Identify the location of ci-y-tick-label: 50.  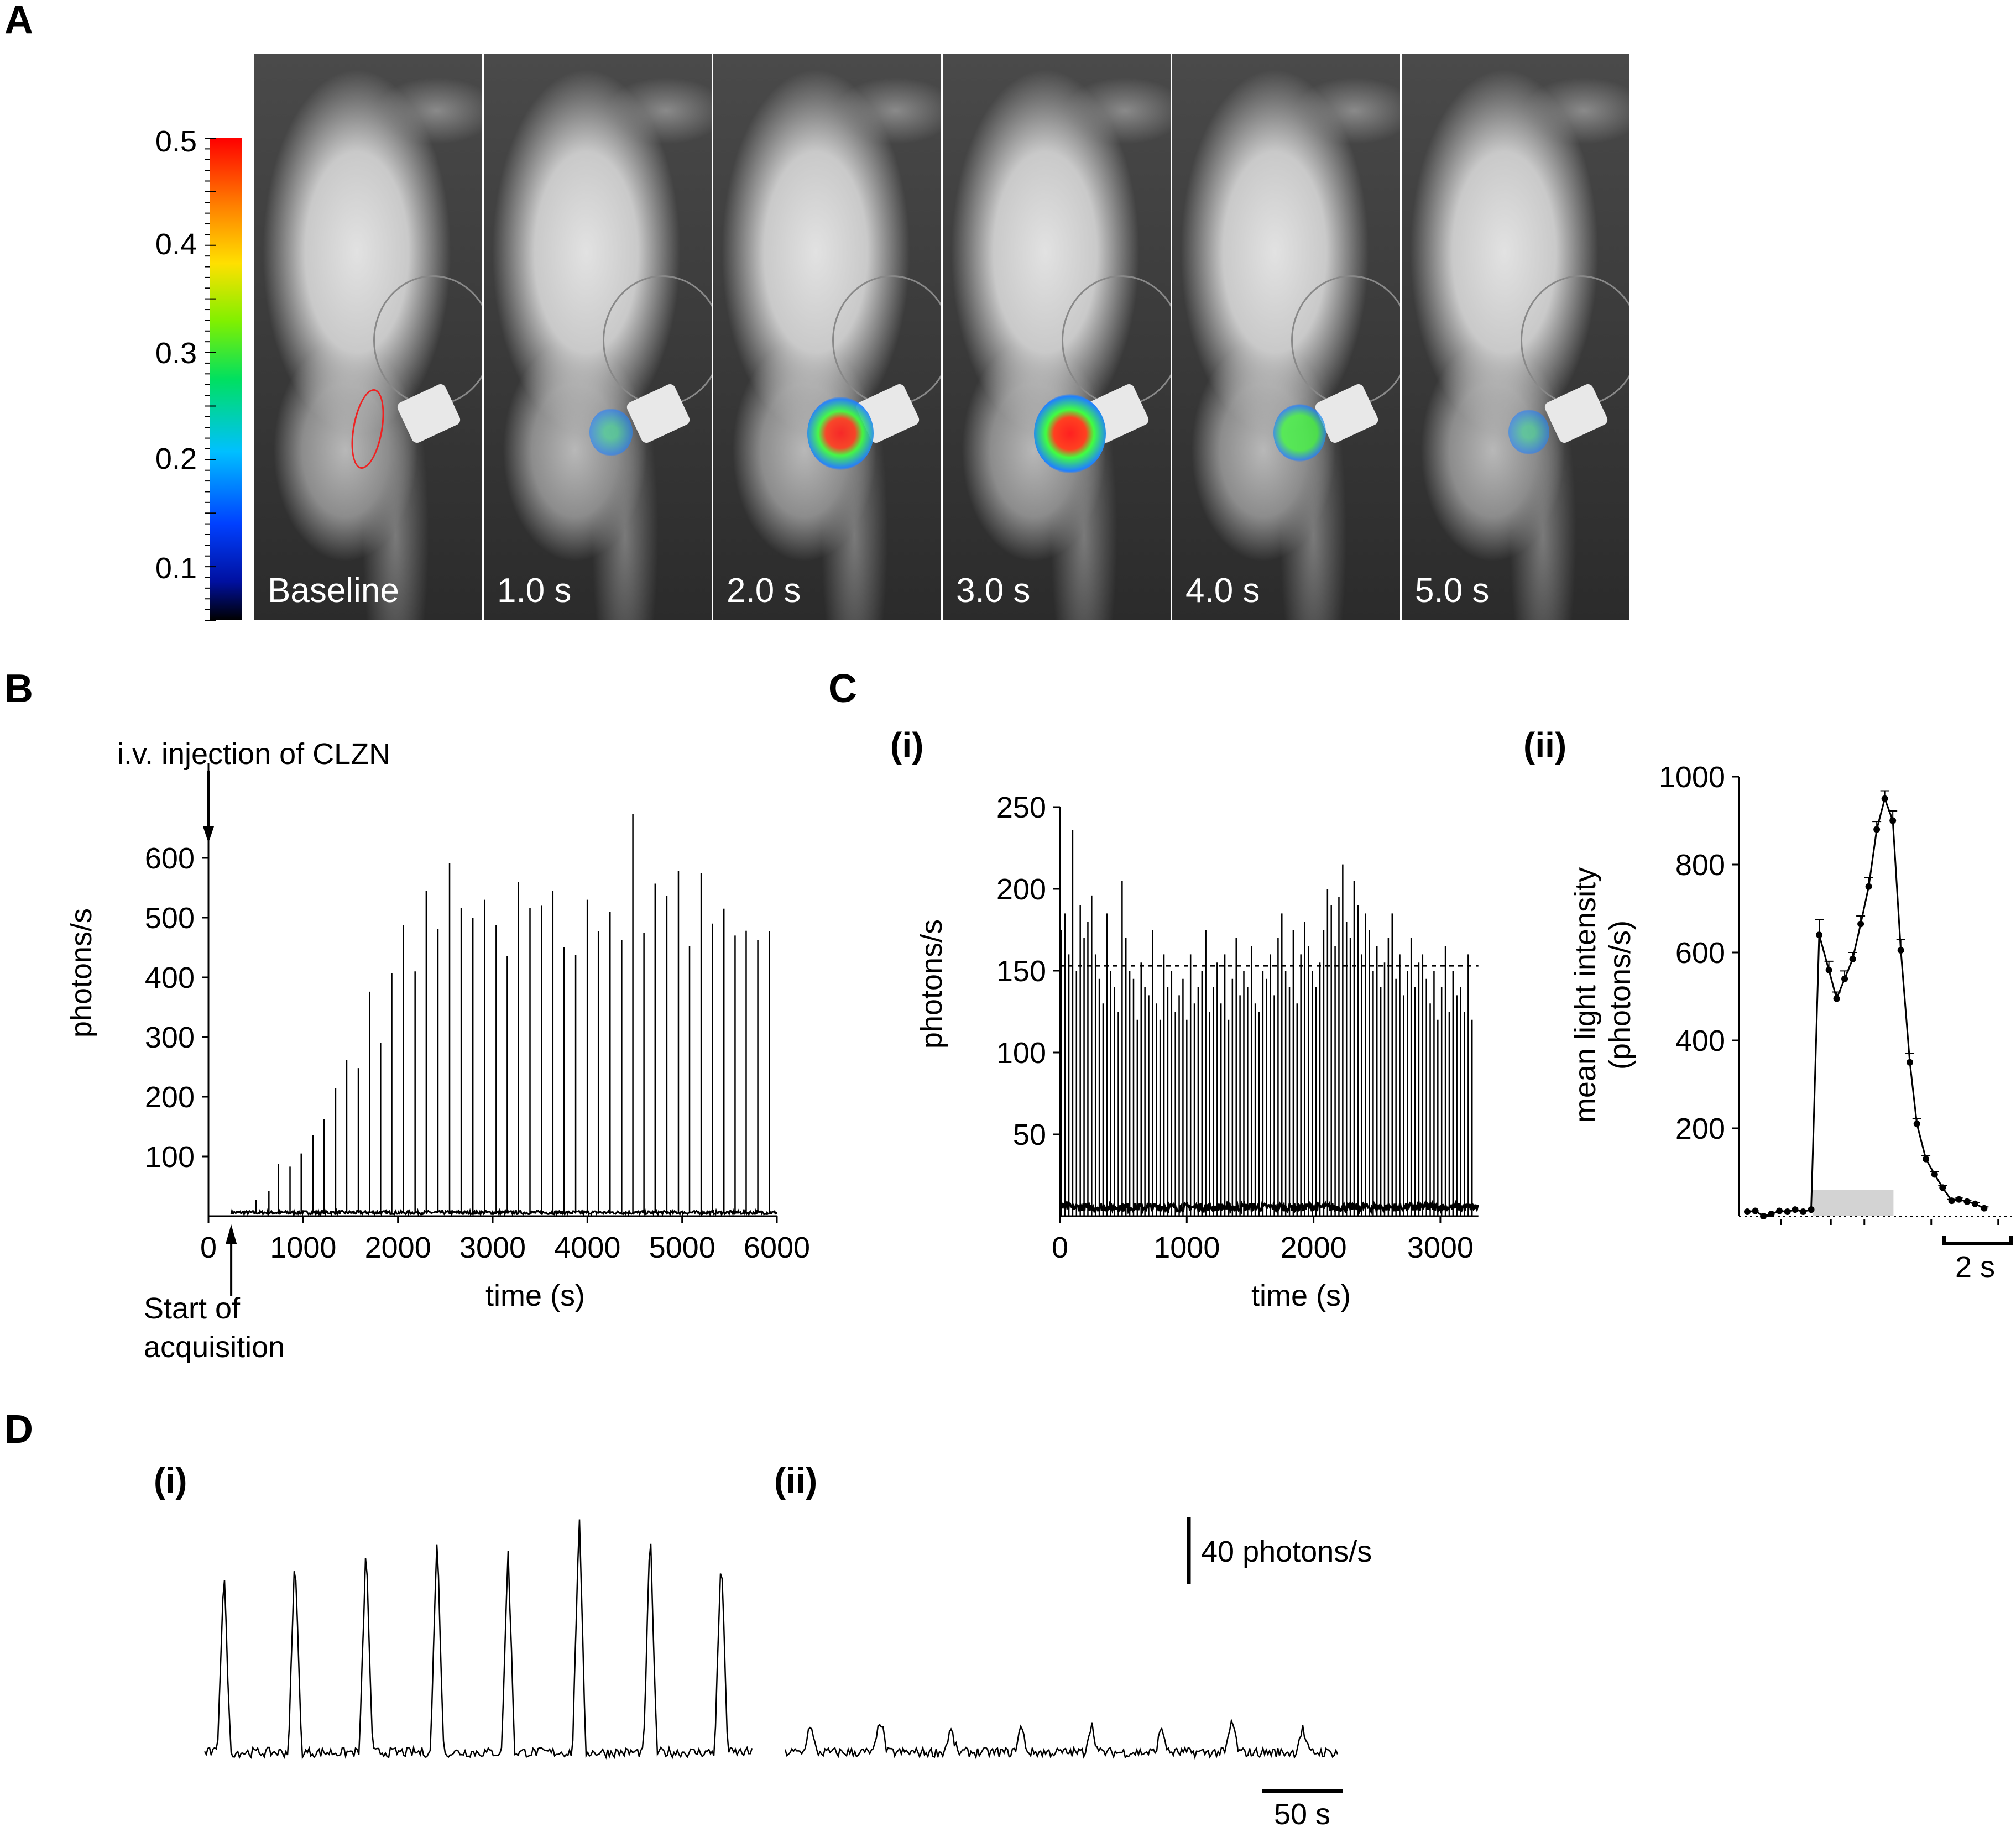
(1030, 1134).